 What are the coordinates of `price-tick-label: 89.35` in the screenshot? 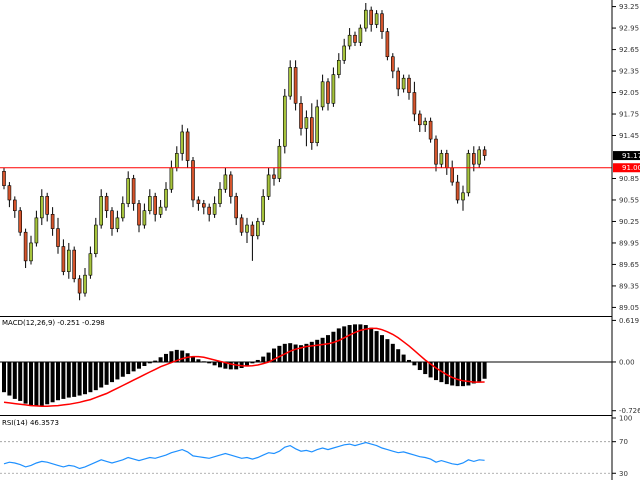 It's located at (629, 286).